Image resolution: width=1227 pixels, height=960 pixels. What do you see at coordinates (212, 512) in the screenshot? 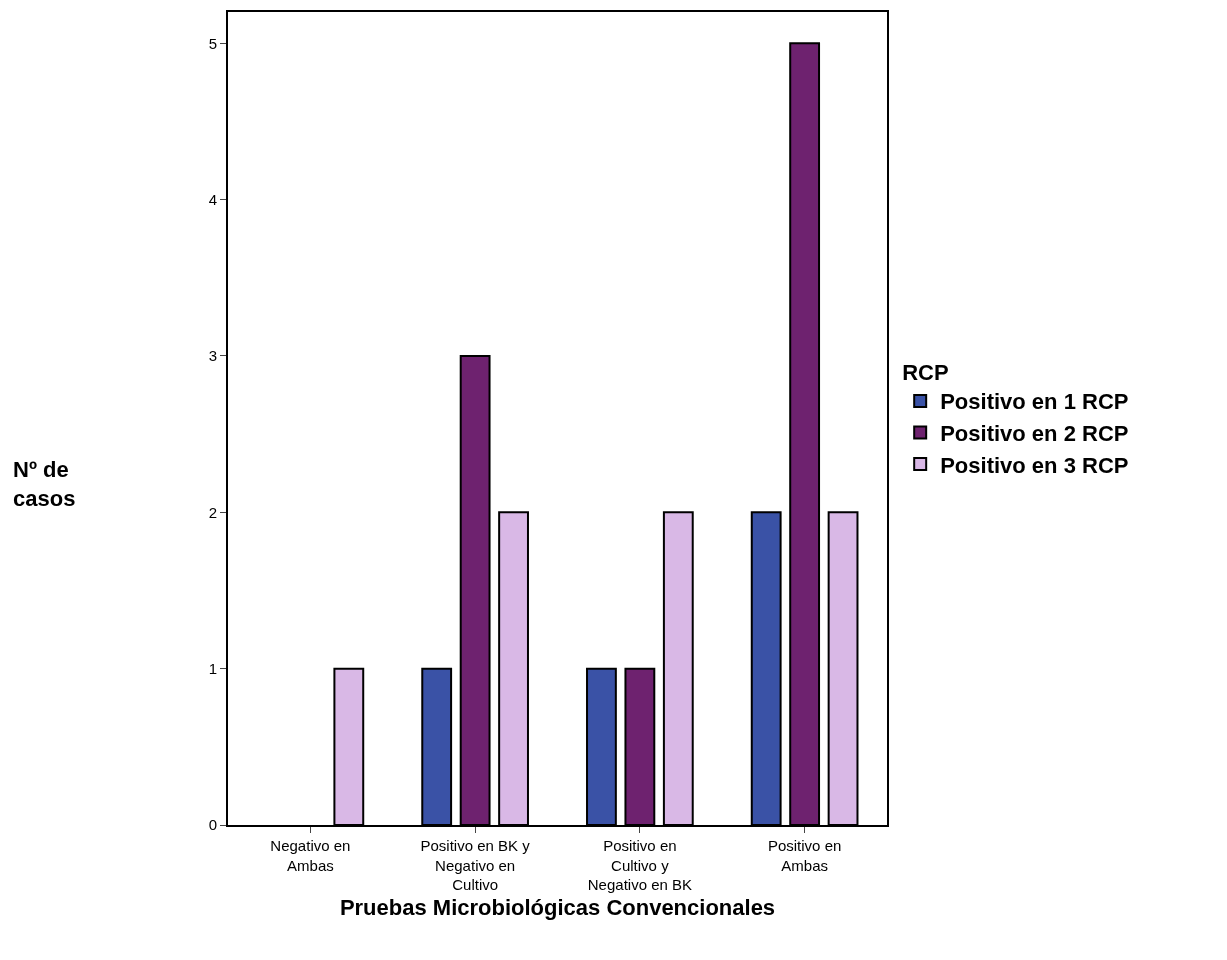
I see `y-tick-label: 2` at bounding box center [212, 512].